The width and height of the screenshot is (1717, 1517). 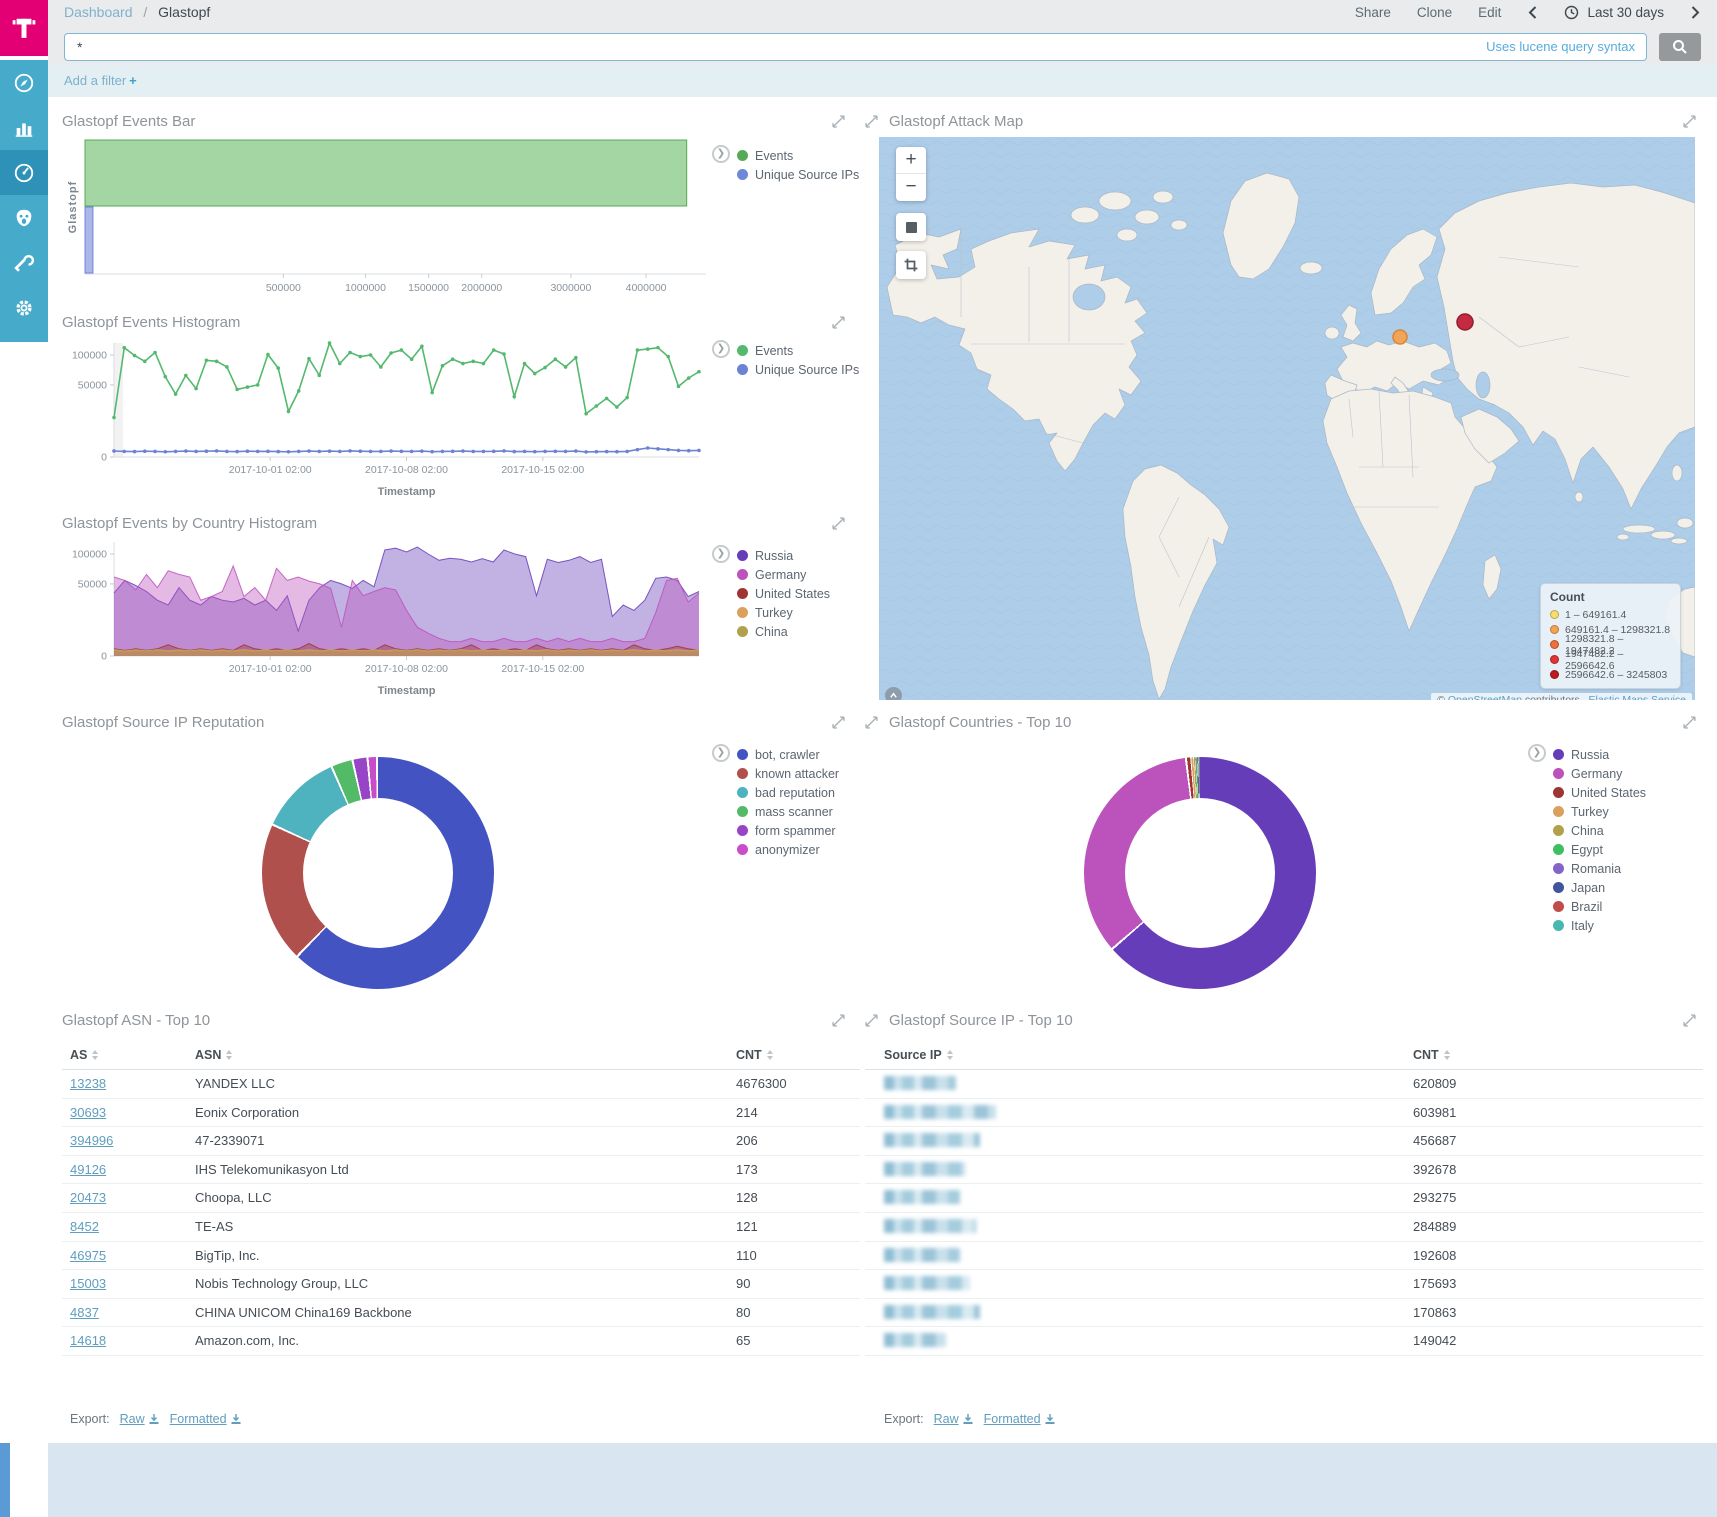 What do you see at coordinates (1200, 873) in the screenshot?
I see `countries-donut-chart` at bounding box center [1200, 873].